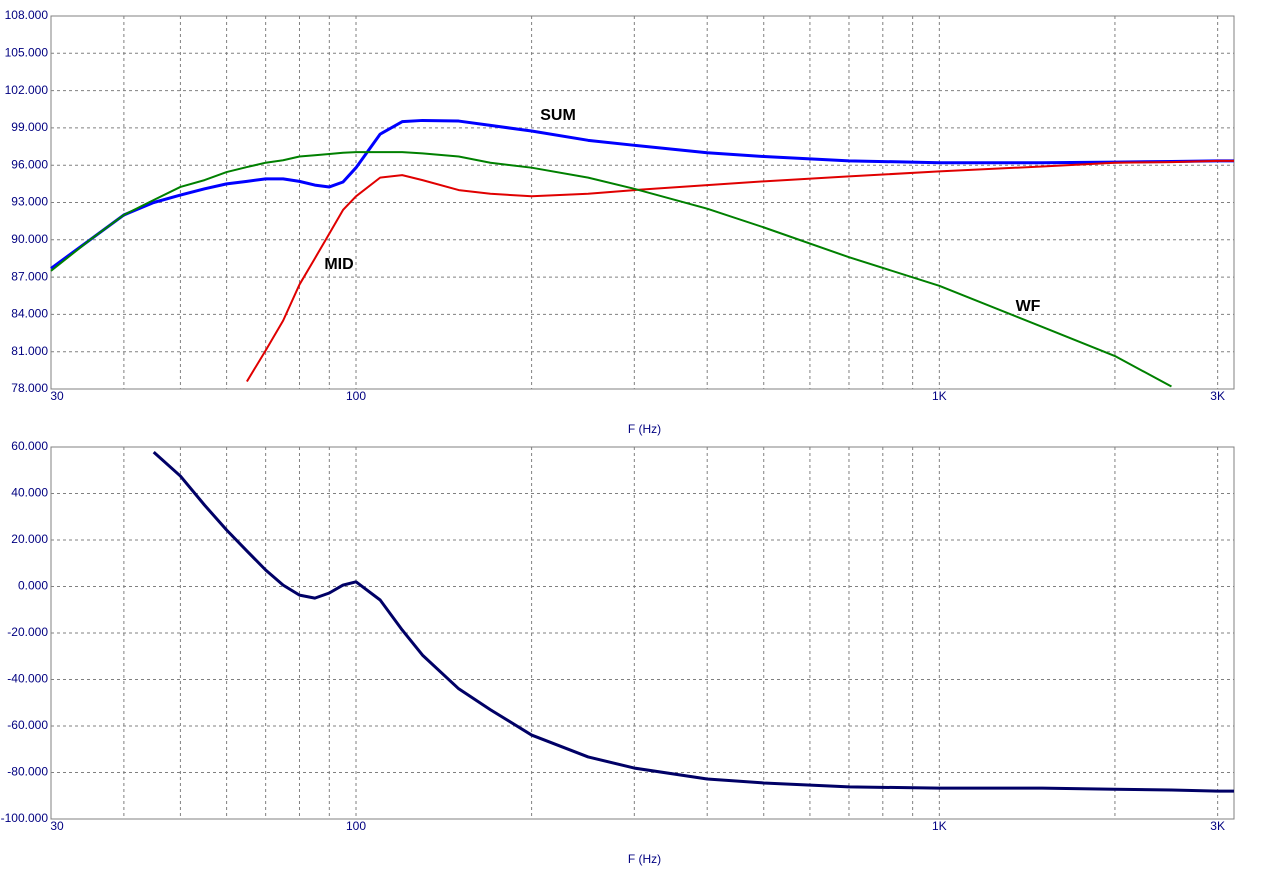 The height and width of the screenshot is (872, 1271). What do you see at coordinates (27, 90) in the screenshot?
I see `y-tick-label: 102.000` at bounding box center [27, 90].